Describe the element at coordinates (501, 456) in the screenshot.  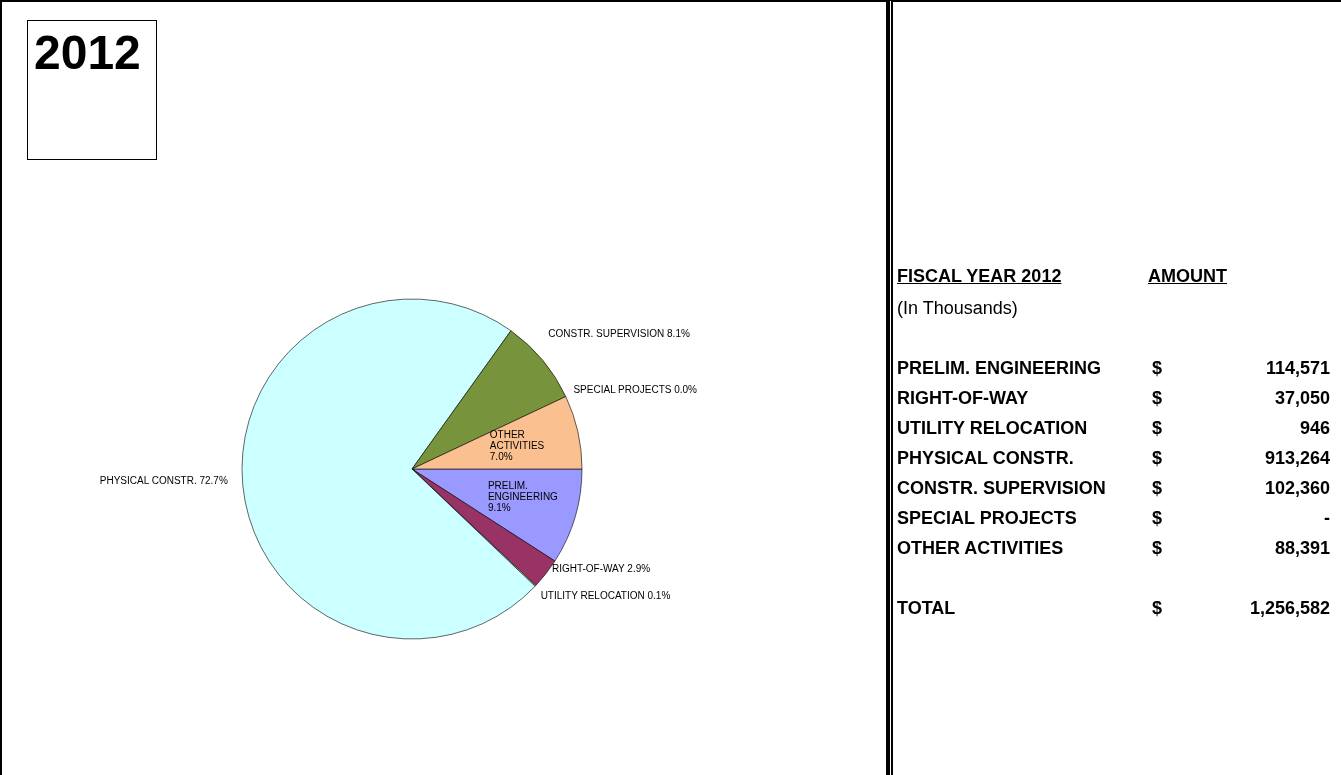
I see `data-label: 7.0%` at that location.